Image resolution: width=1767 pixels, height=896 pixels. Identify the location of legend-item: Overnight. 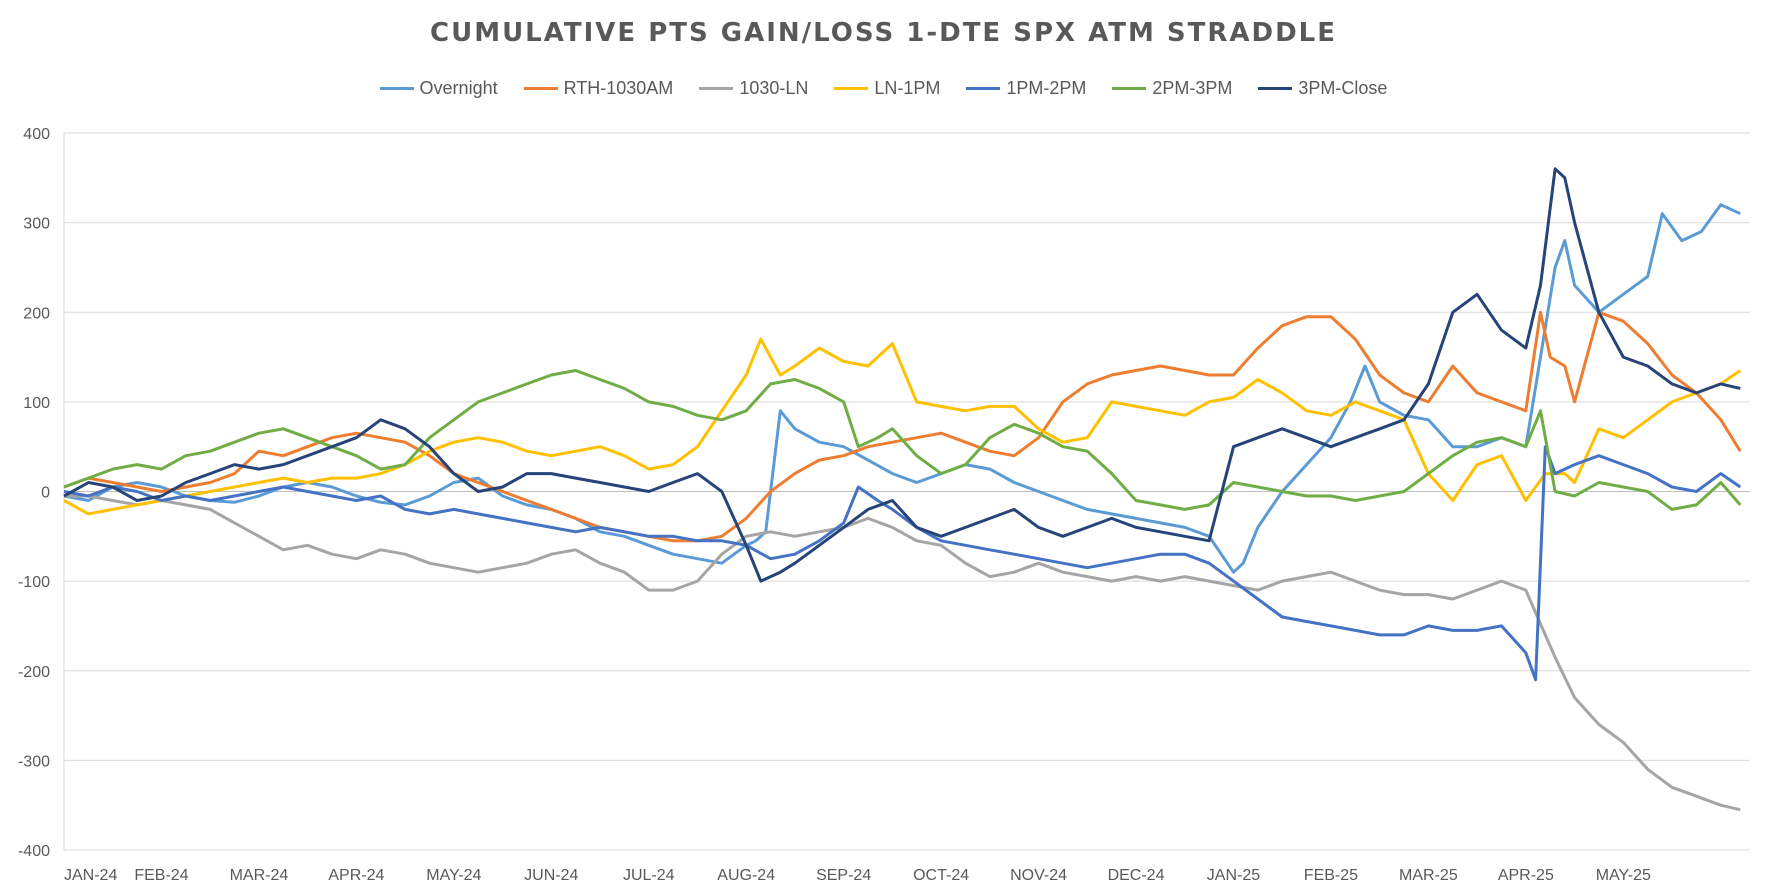
(438, 88).